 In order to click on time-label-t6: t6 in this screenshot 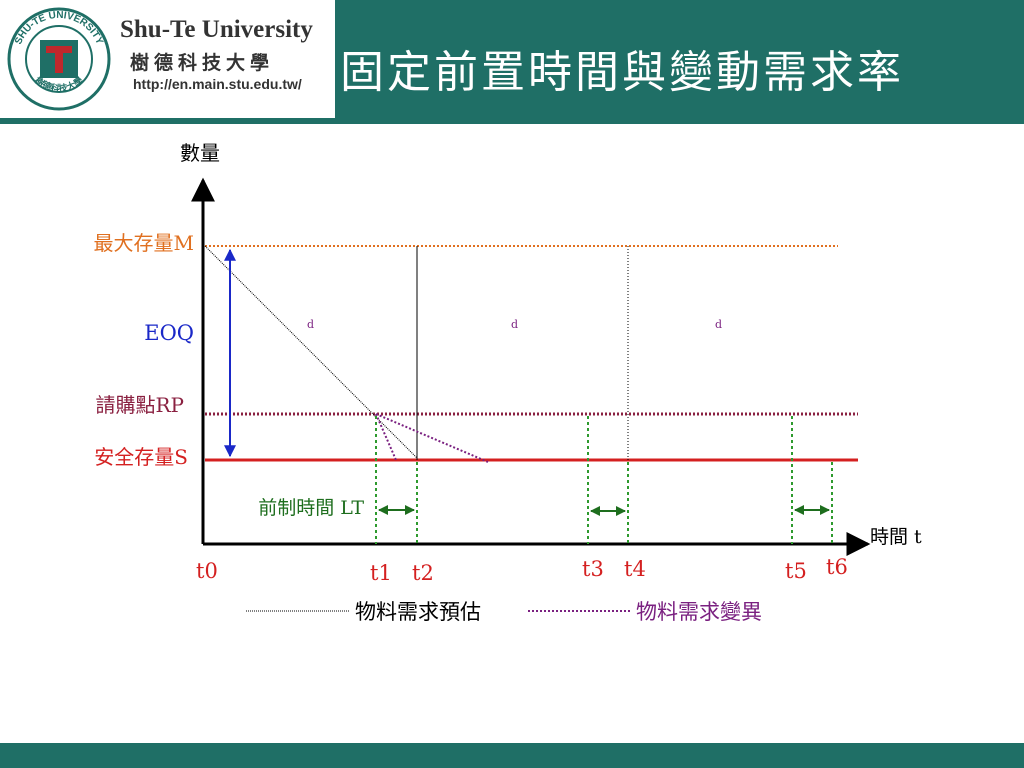, I will do `click(837, 567)`.